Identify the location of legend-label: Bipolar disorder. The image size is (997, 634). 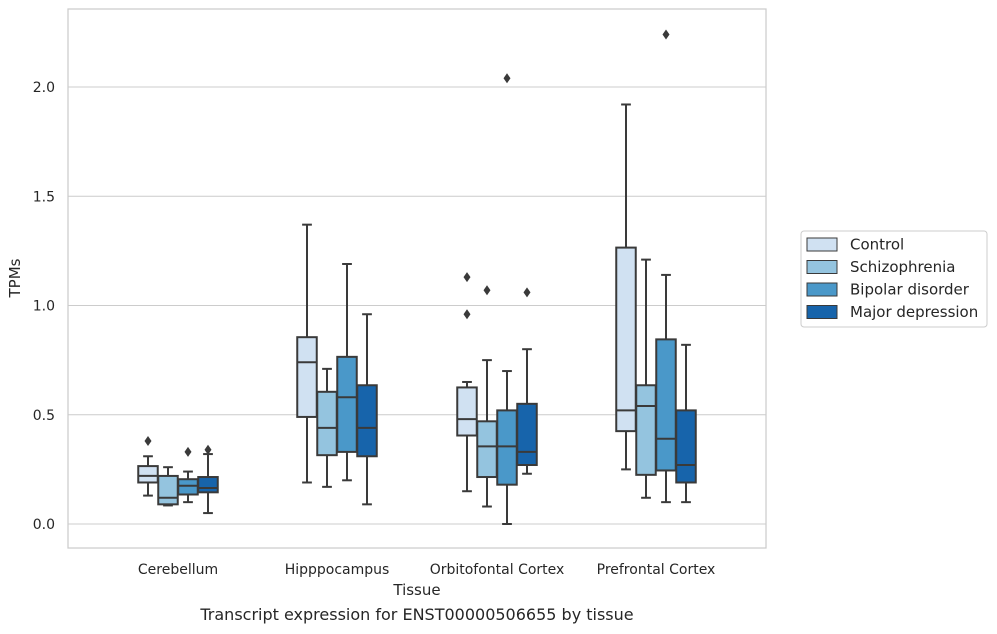
(910, 290).